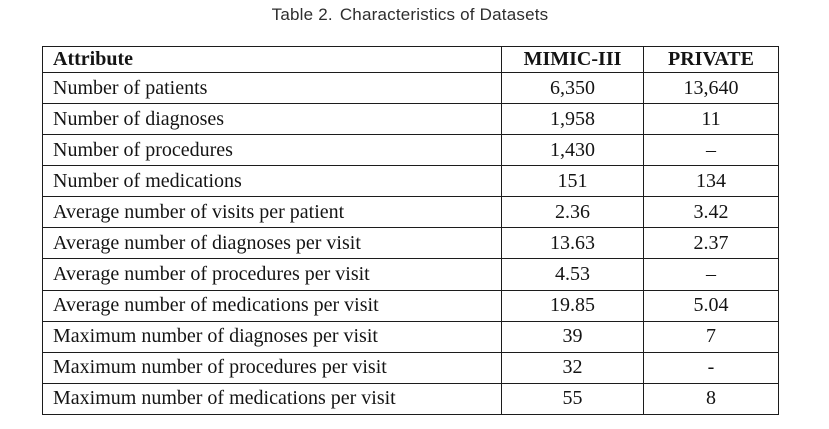 Image resolution: width=829 pixels, height=429 pixels. I want to click on private-value-cell: 11, so click(711, 119).